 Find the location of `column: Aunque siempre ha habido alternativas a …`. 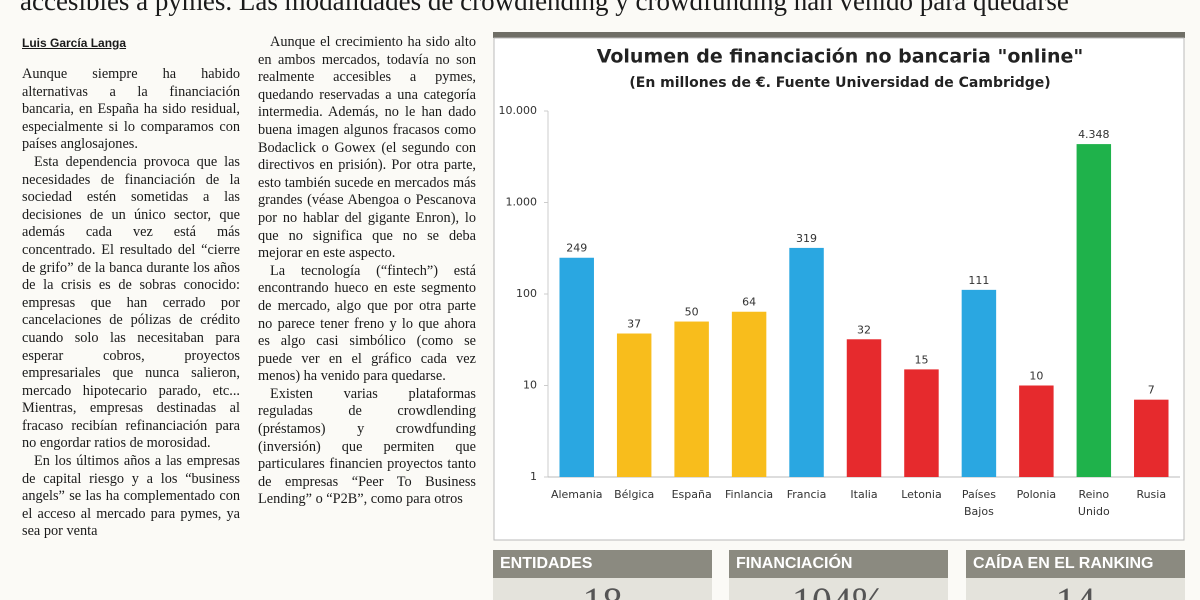

column: Aunque siempre ha habido alternativas a … is located at coordinates (131, 303).